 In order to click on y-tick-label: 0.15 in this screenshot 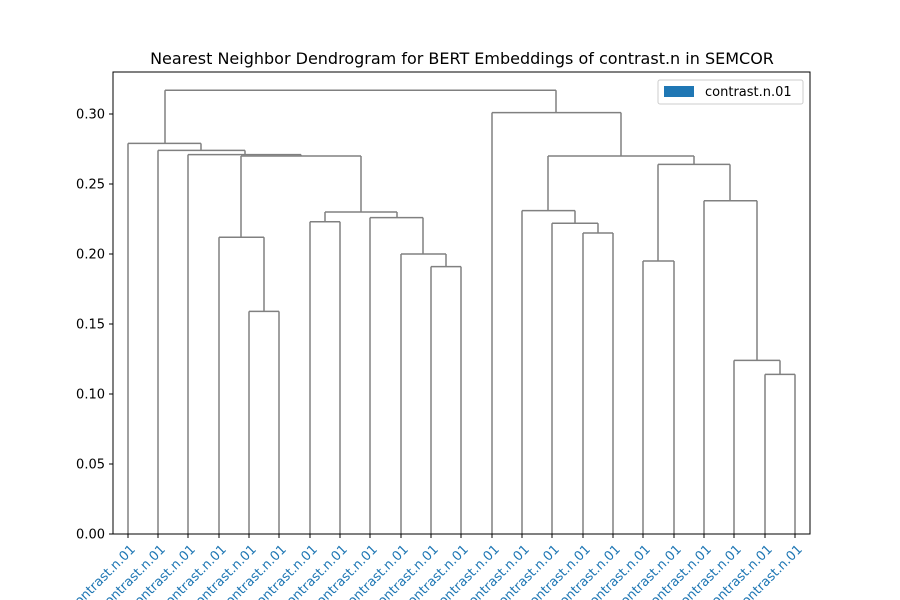, I will do `click(90, 325)`.